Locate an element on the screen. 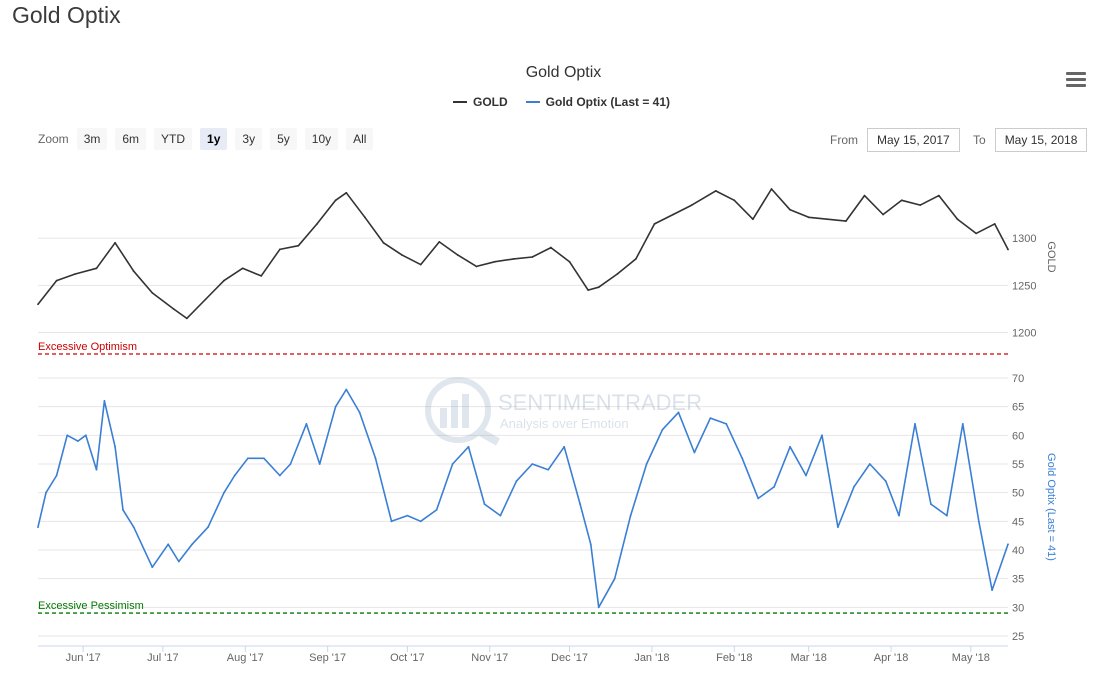 This screenshot has width=1097, height=679. zoom-button-ytd: YTD is located at coordinates (173, 139).